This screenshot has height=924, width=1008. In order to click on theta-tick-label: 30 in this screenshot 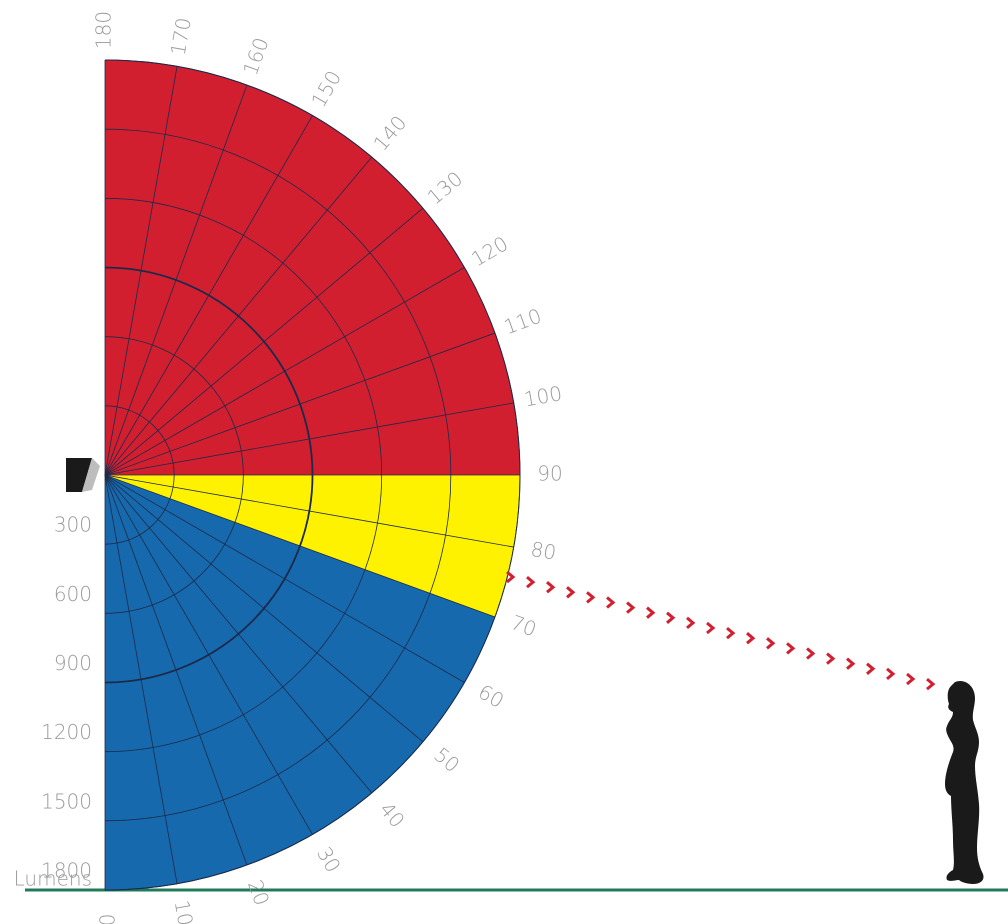, I will do `click(329, 860)`.